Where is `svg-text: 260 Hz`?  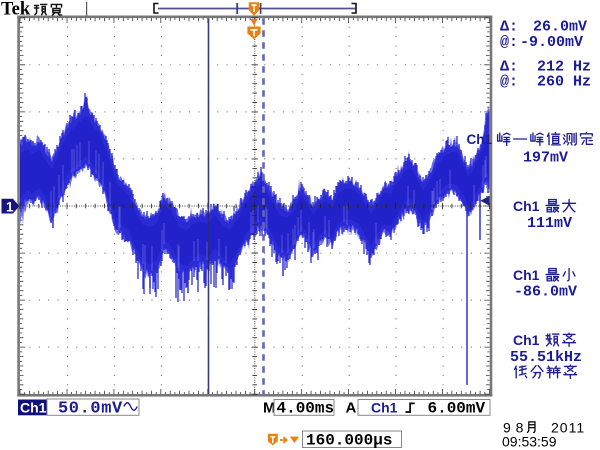 svg-text: 260 Hz is located at coordinates (564, 82).